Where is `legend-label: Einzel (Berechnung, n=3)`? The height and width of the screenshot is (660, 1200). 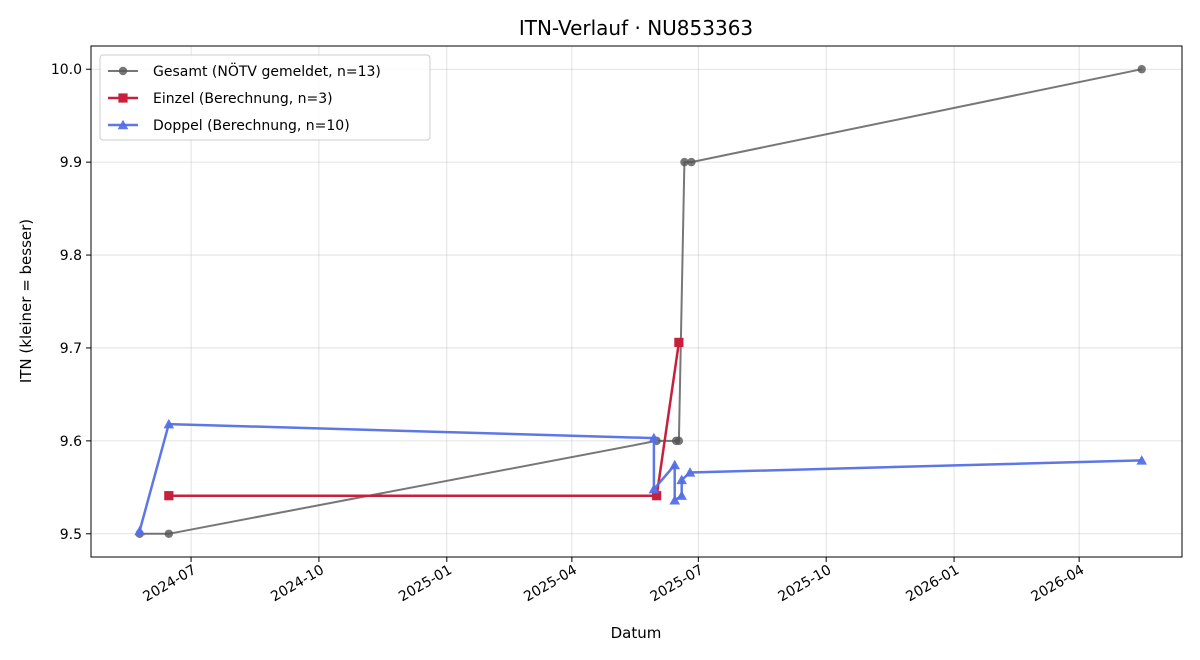
legend-label: Einzel (Berechnung, n=3) is located at coordinates (243, 99).